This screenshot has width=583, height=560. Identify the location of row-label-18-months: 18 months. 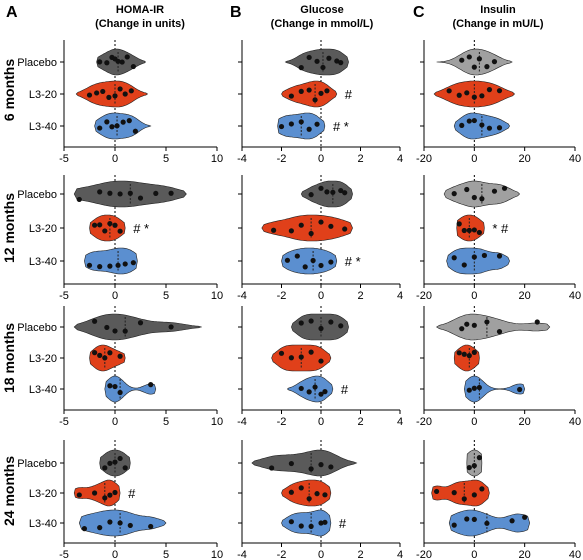
(9, 358).